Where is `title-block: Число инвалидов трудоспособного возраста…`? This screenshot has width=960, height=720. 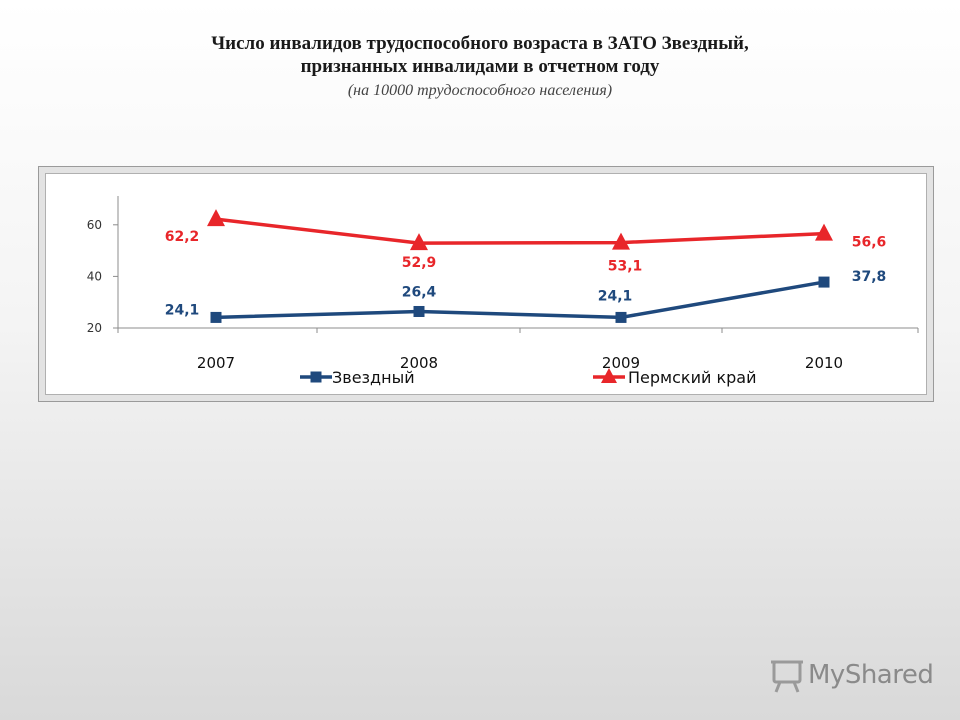 title-block: Число инвалидов трудоспособного возраста… is located at coordinates (480, 67).